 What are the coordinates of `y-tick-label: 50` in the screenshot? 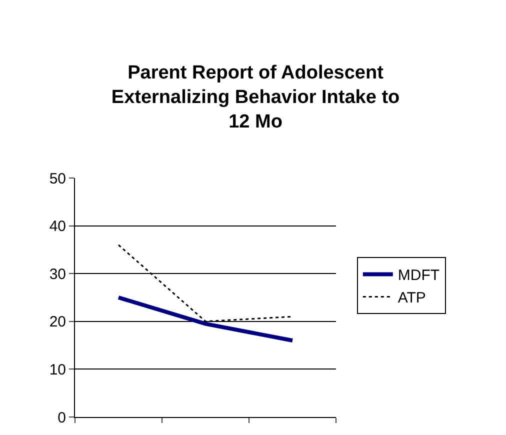 It's located at (57, 179).